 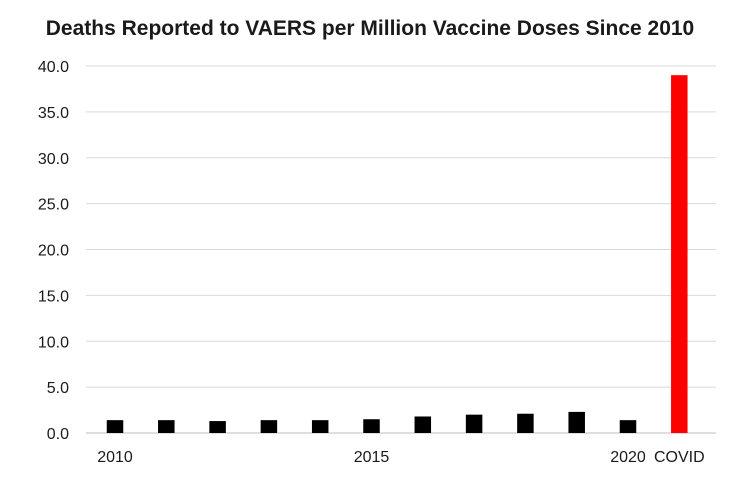 I want to click on bar-2012, so click(x=217, y=427).